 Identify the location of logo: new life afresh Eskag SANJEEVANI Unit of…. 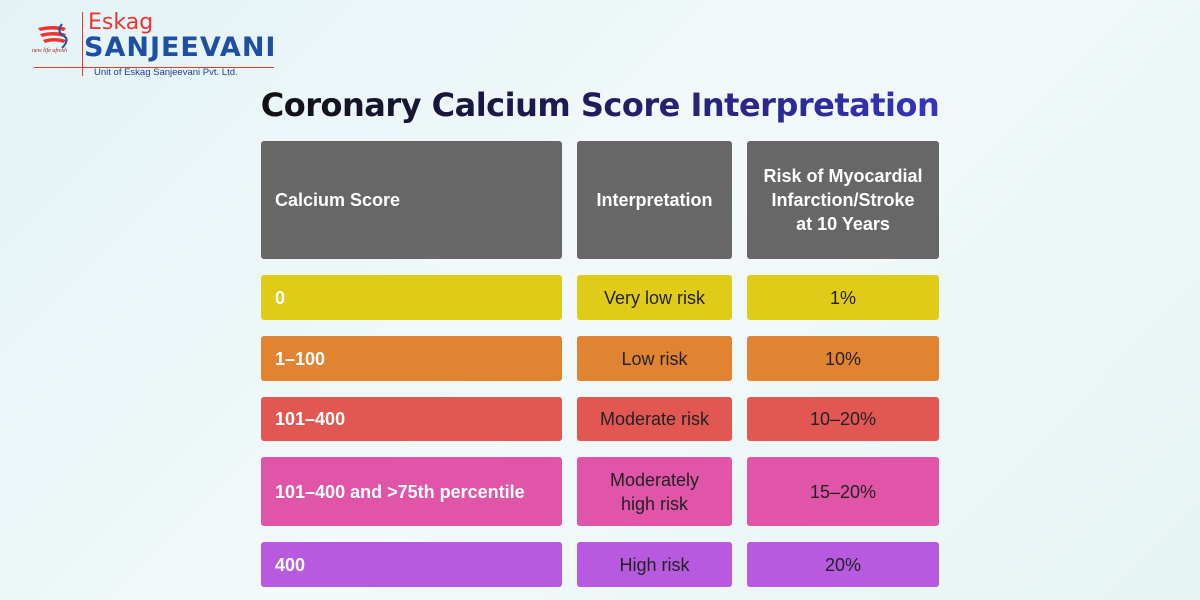
(153, 45).